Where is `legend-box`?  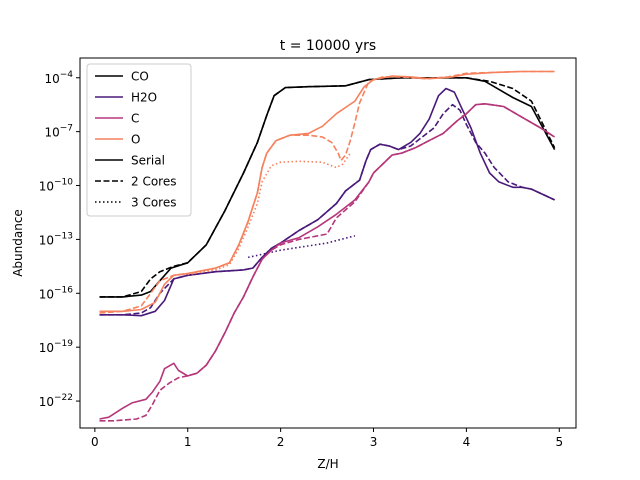
legend-box is located at coordinates (139, 140).